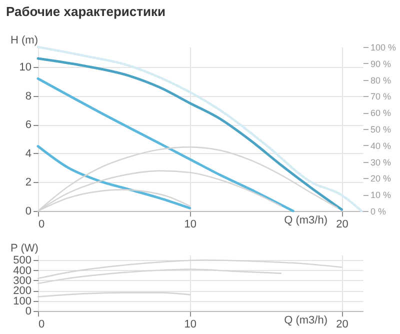 The width and height of the screenshot is (400, 334). Describe the element at coordinates (381, 80) in the screenshot. I see `y2-tick-label: 80 %` at that location.